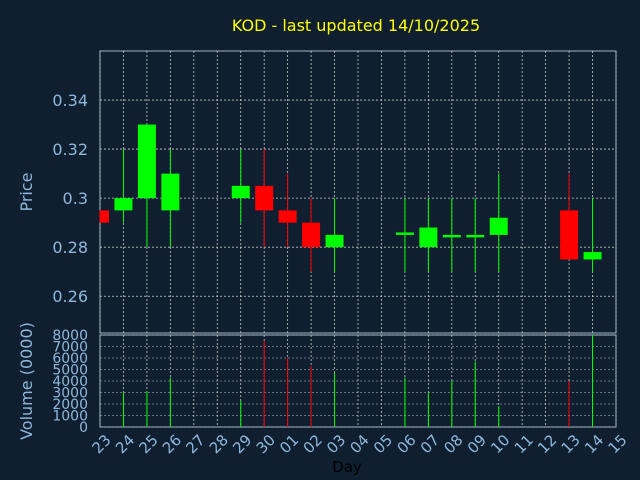 The height and width of the screenshot is (480, 640). Describe the element at coordinates (347, 467) in the screenshot. I see `x-axis-label: Day` at that location.